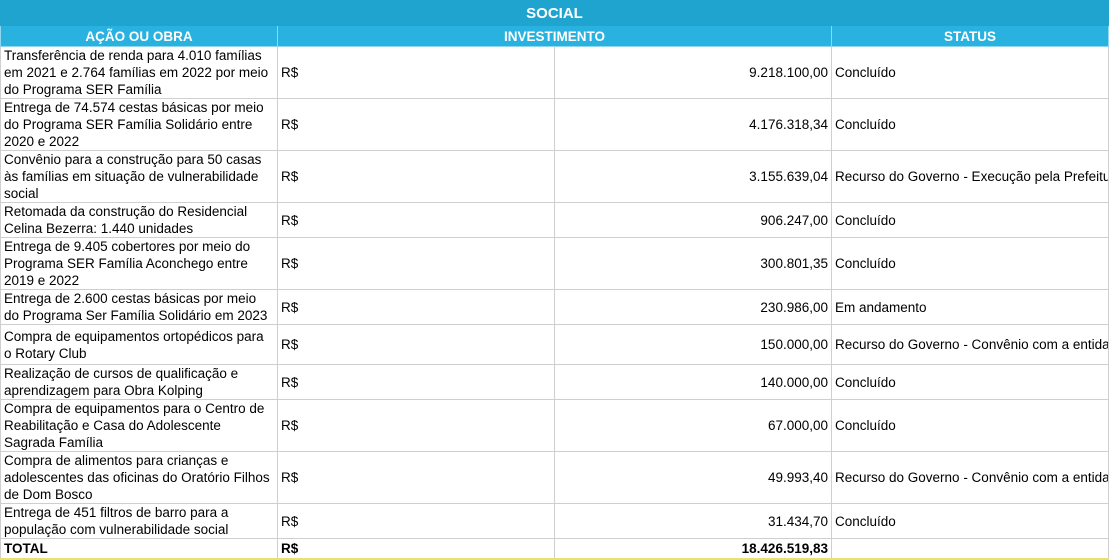 The image size is (1111, 560). Describe the element at coordinates (693, 425) in the screenshot. I see `cell-valor: 67.000,00` at that location.